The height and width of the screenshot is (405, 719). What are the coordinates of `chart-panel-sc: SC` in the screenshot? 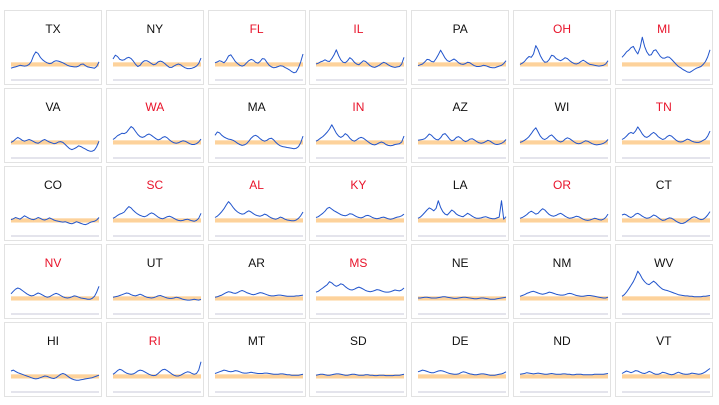 It's located at (154, 203).